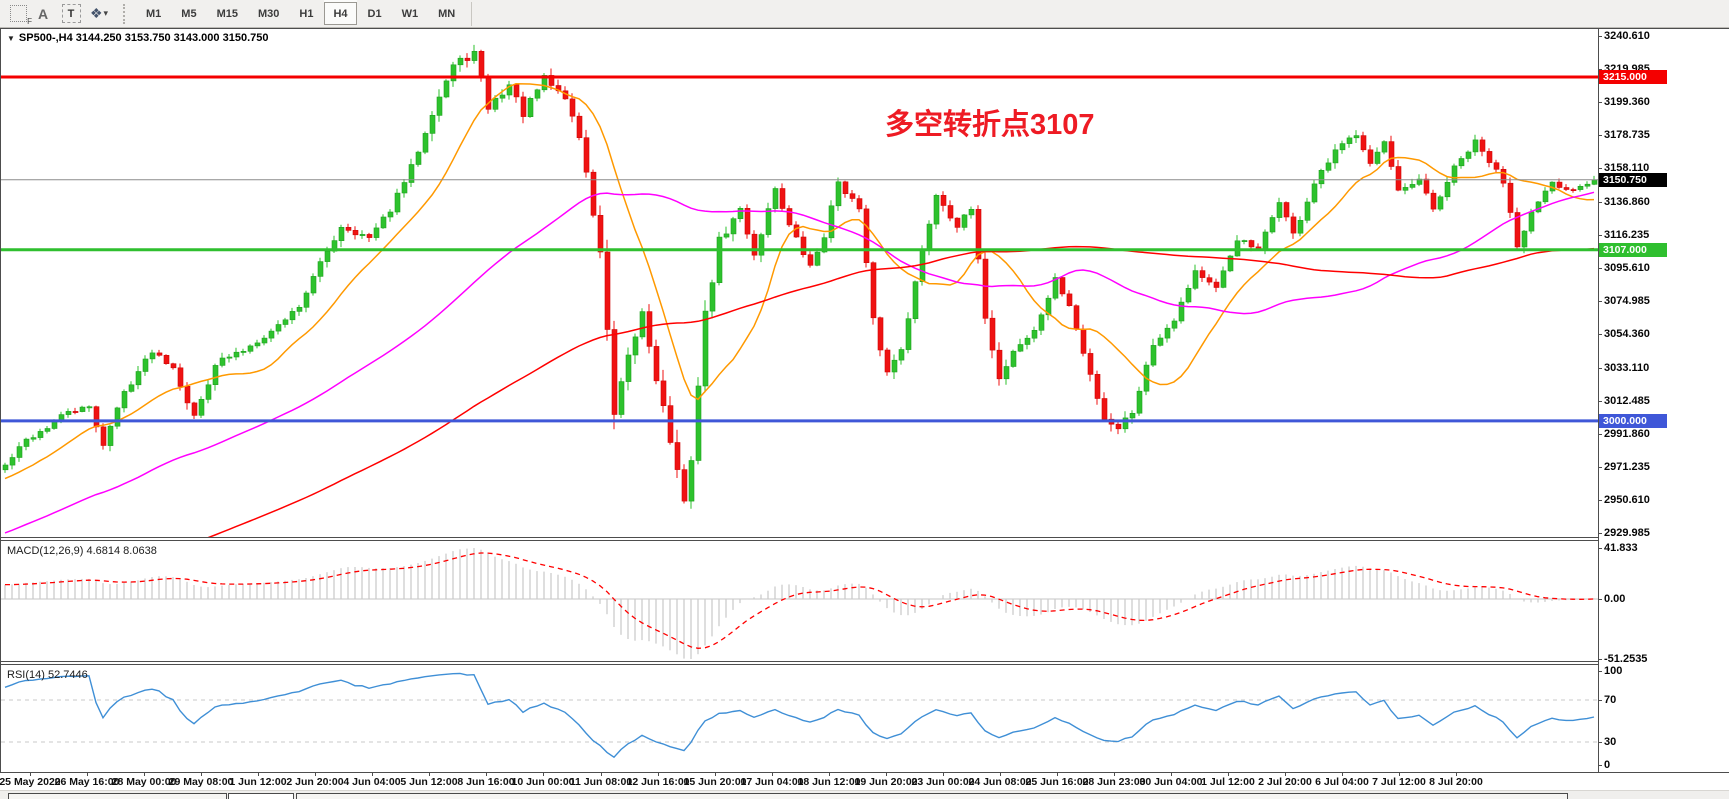 This screenshot has height=799, width=1729. What do you see at coordinates (268, 13) in the screenshot?
I see `timeframe-button-m30: M30` at bounding box center [268, 13].